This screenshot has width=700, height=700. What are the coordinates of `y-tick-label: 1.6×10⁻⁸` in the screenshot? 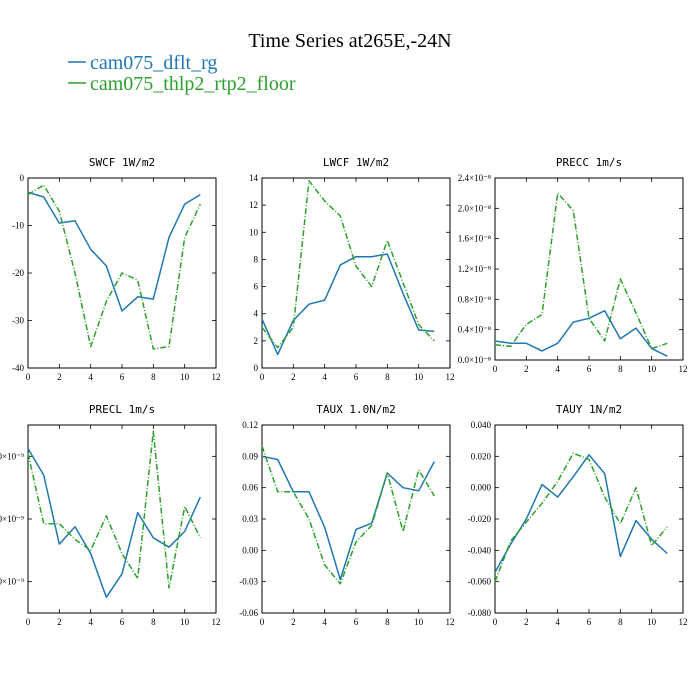 It's located at (474, 239).